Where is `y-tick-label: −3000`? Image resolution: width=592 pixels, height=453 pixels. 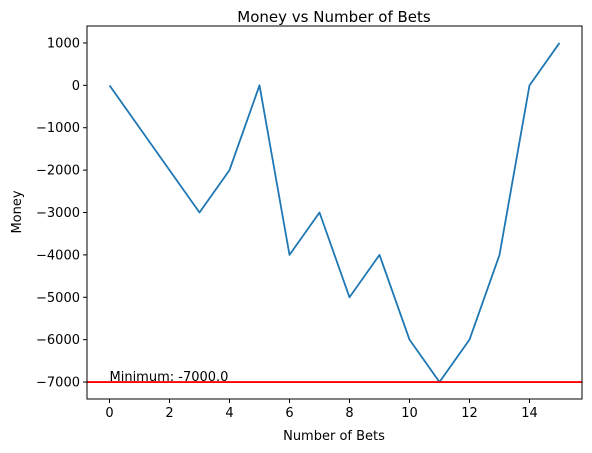
y-tick-label: −3000 is located at coordinates (58, 213).